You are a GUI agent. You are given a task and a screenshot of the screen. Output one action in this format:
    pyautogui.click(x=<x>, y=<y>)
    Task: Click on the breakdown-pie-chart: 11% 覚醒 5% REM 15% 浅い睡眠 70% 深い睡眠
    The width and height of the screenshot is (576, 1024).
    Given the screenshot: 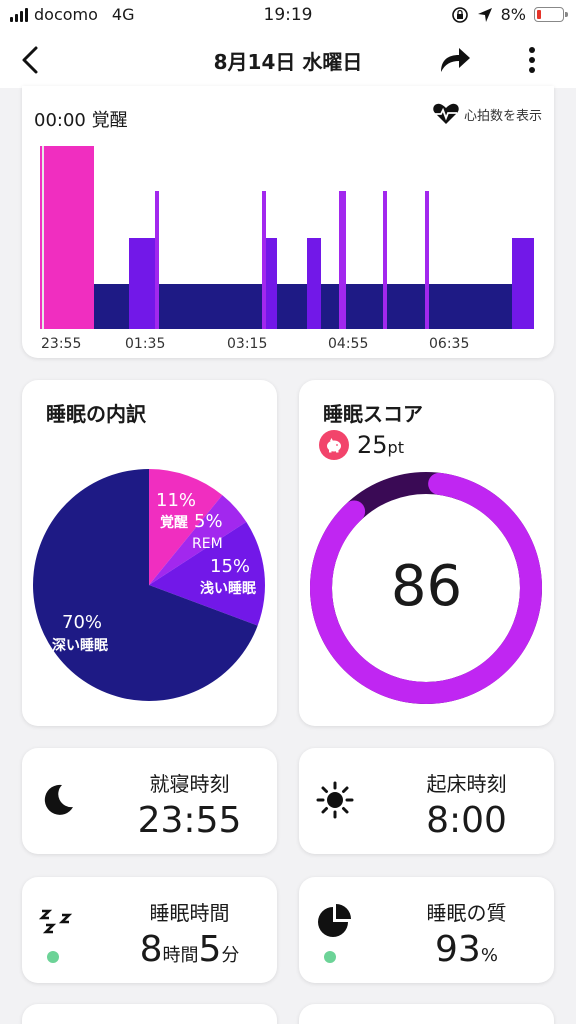 What is the action you would take?
    pyautogui.click(x=149, y=585)
    